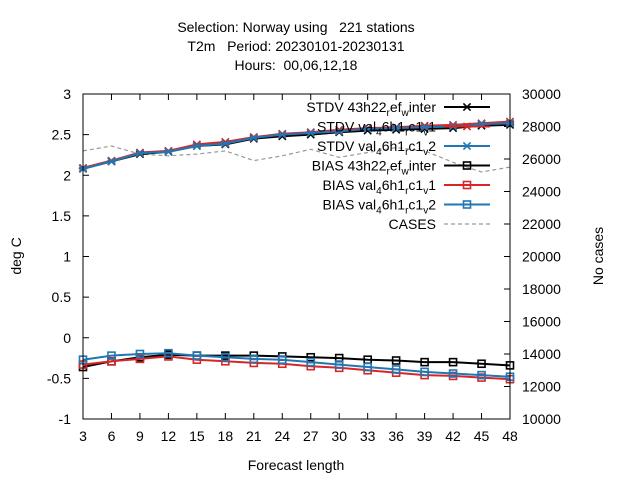 The width and height of the screenshot is (640, 480). What do you see at coordinates (453, 436) in the screenshot?
I see `x-tick-label: 42` at bounding box center [453, 436].